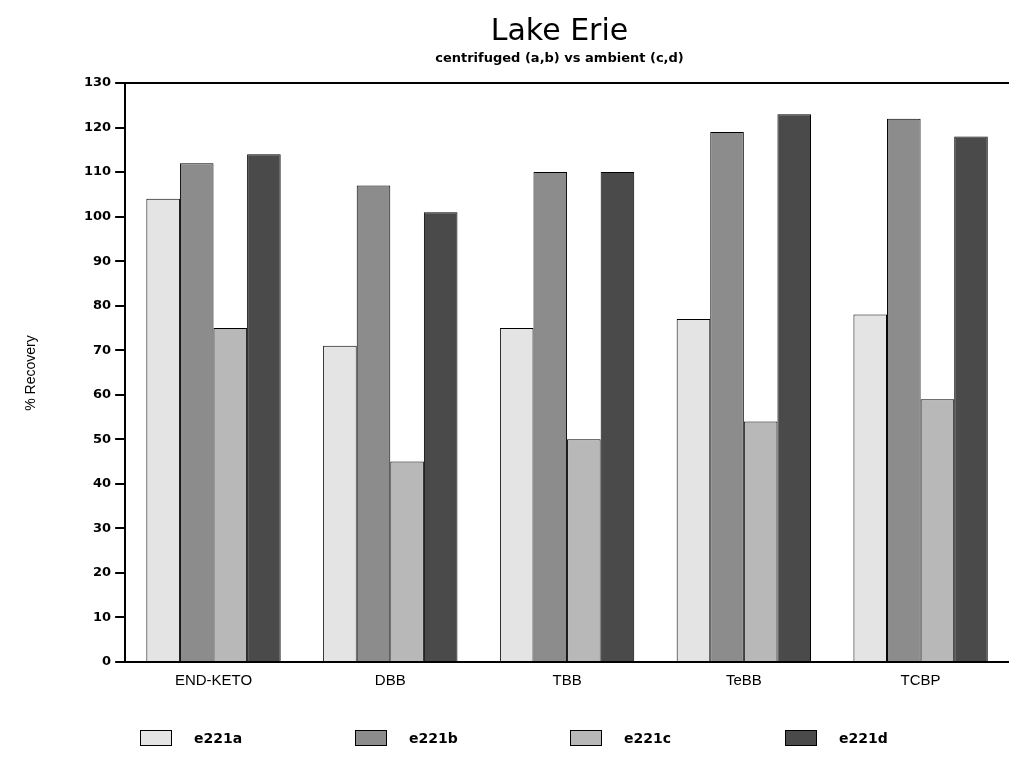  Describe the element at coordinates (98, 126) in the screenshot. I see `y-tick-label: 120` at that location.